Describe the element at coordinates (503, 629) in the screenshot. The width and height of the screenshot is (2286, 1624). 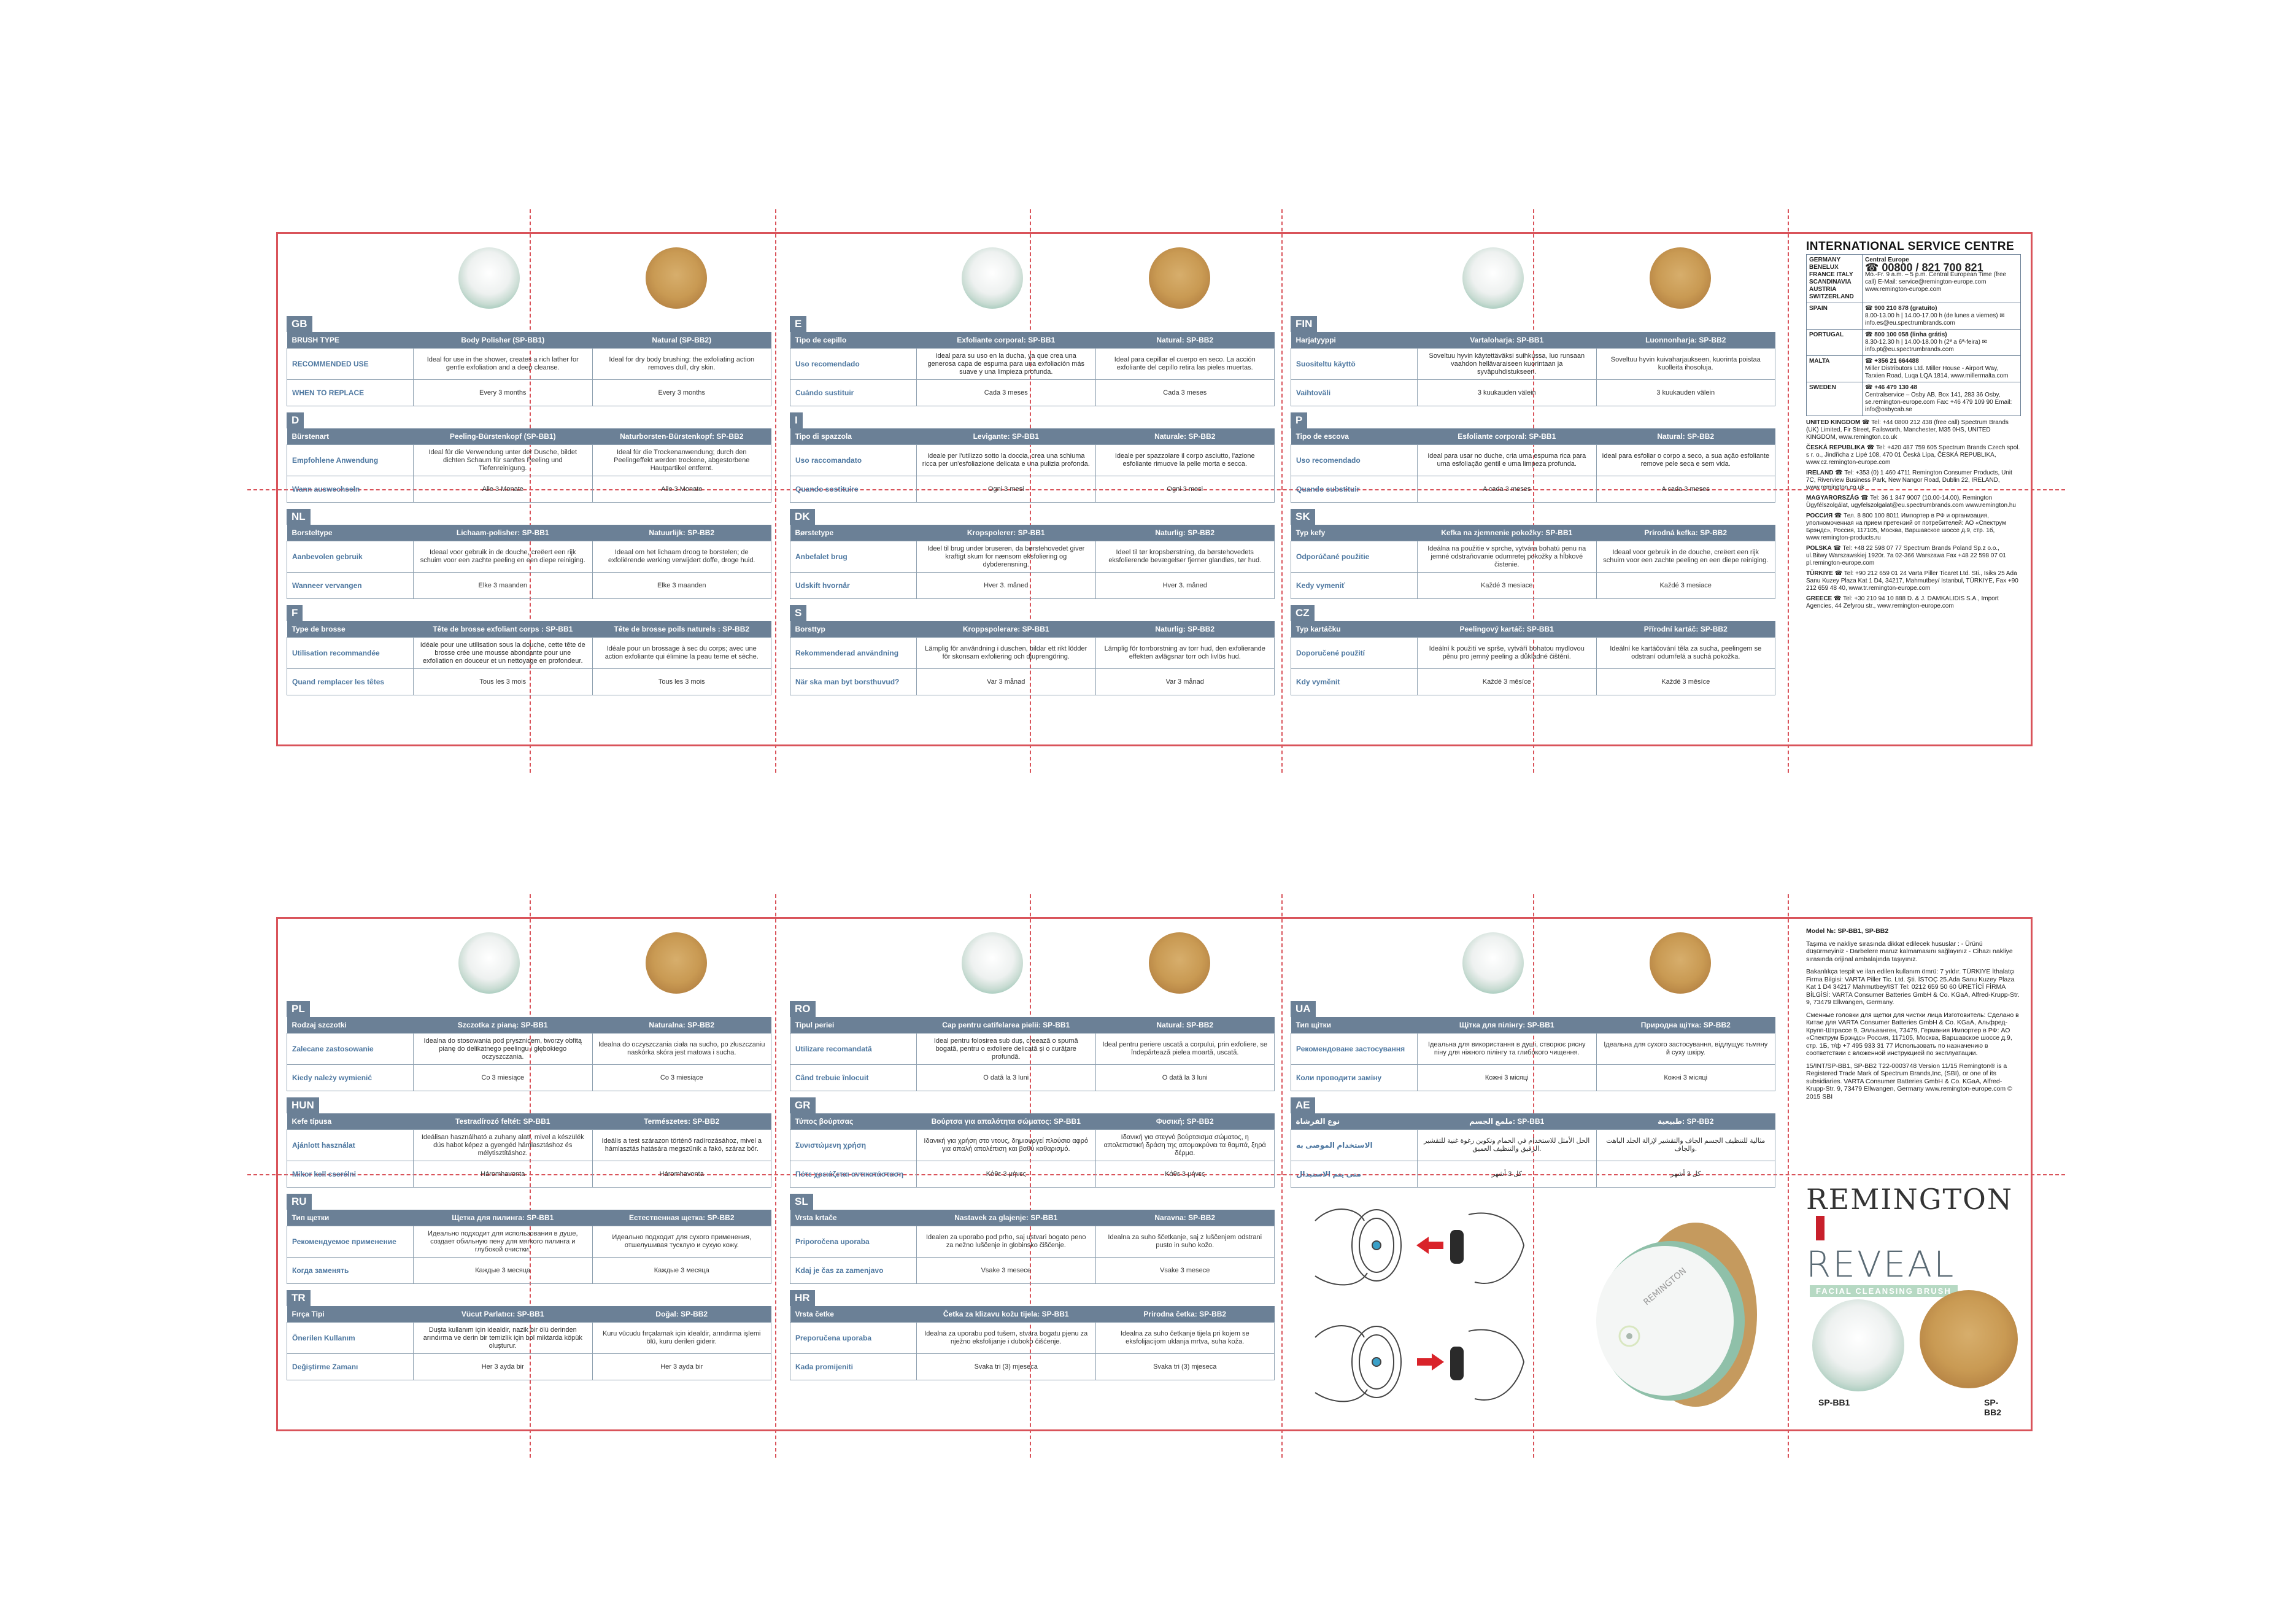
I see `header-cell: Tête de brosse exfoliant corps : SP-BB1` at that location.